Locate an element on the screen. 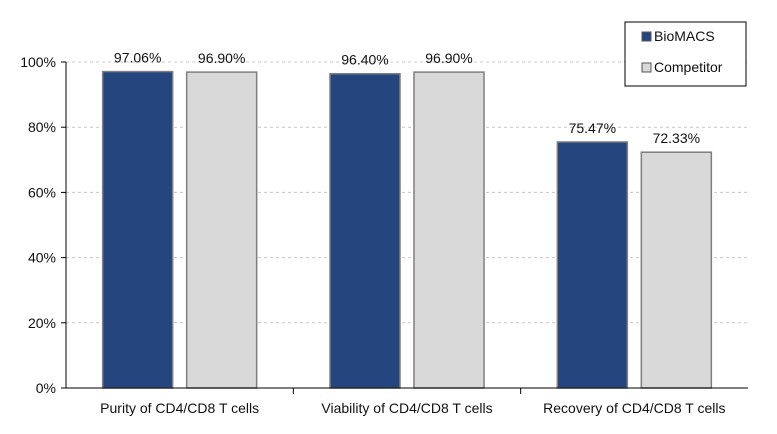 Image resolution: width=777 pixels, height=434 pixels. legend-label: BioMACS is located at coordinates (684, 36).